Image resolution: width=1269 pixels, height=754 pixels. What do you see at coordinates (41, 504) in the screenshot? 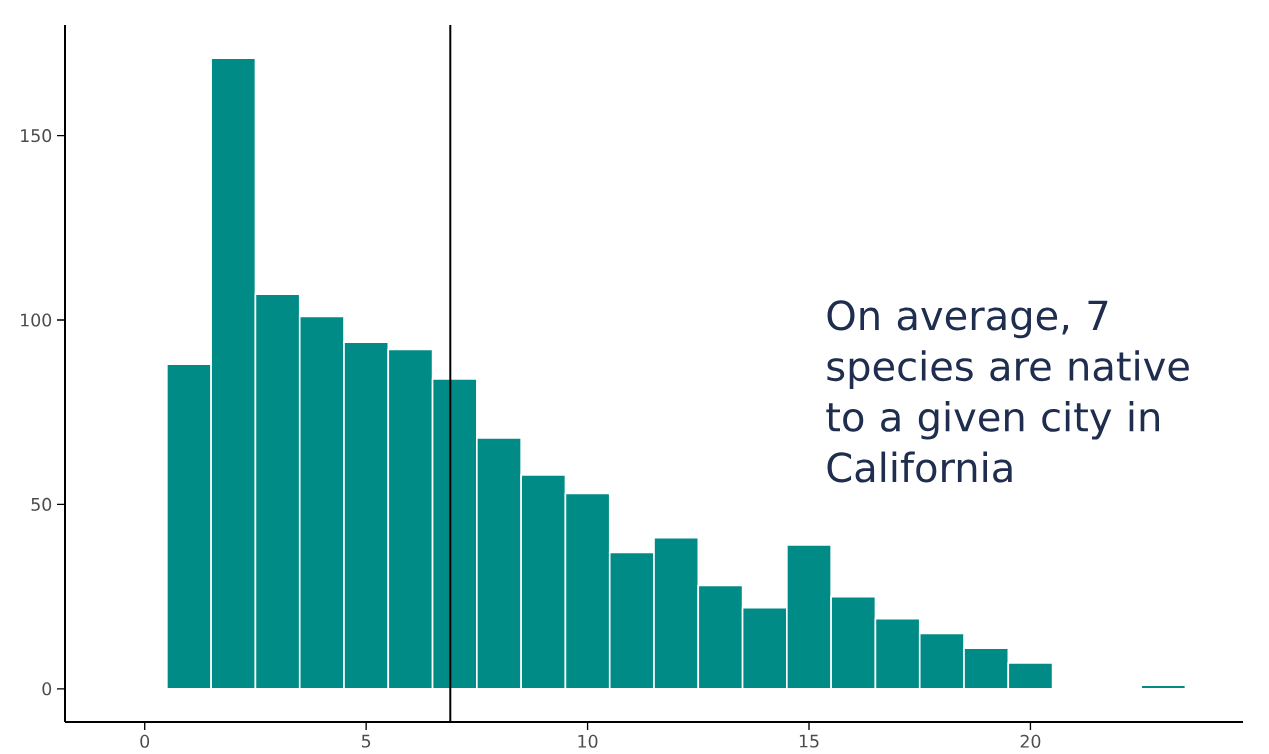
I see `y-tick-label: 50` at bounding box center [41, 504].